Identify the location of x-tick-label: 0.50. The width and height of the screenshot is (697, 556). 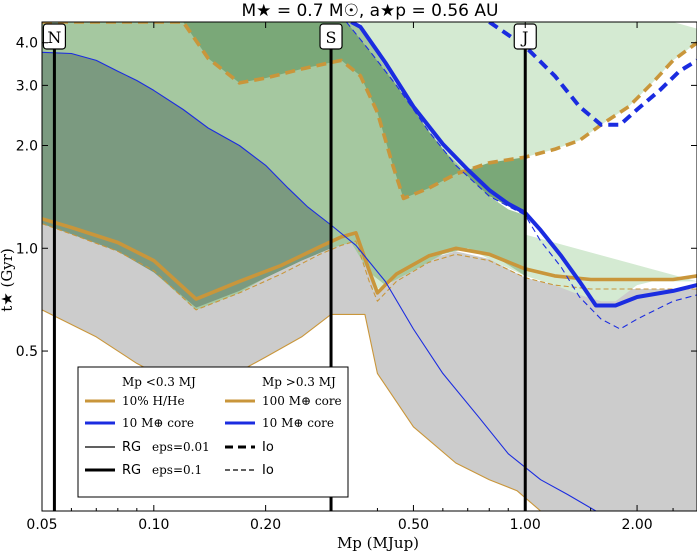
(413, 525).